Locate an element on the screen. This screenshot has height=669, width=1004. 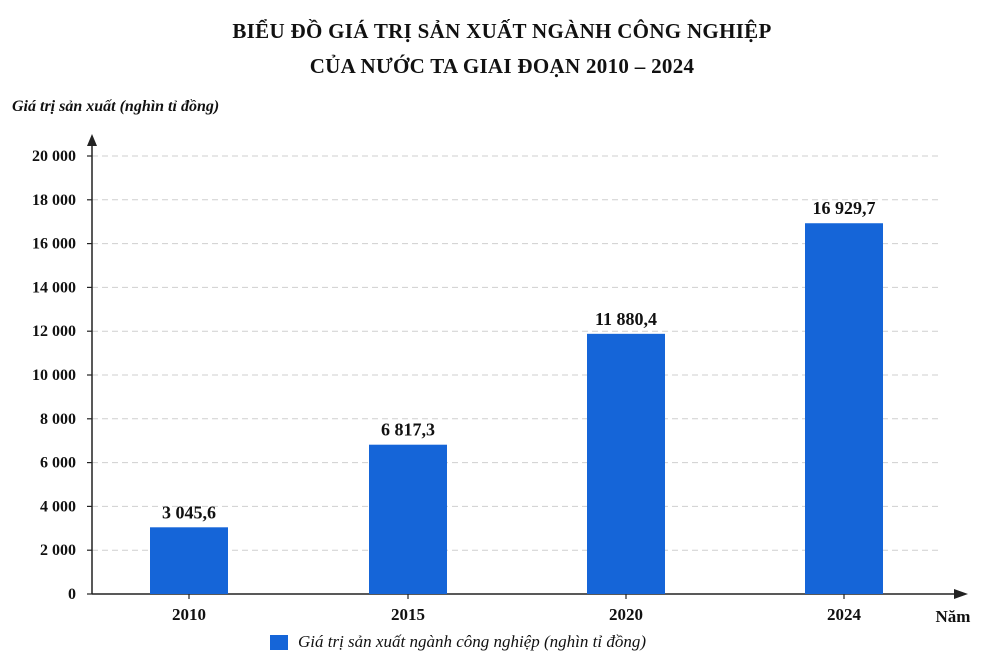
x-axis-label: Năm is located at coordinates (953, 616).